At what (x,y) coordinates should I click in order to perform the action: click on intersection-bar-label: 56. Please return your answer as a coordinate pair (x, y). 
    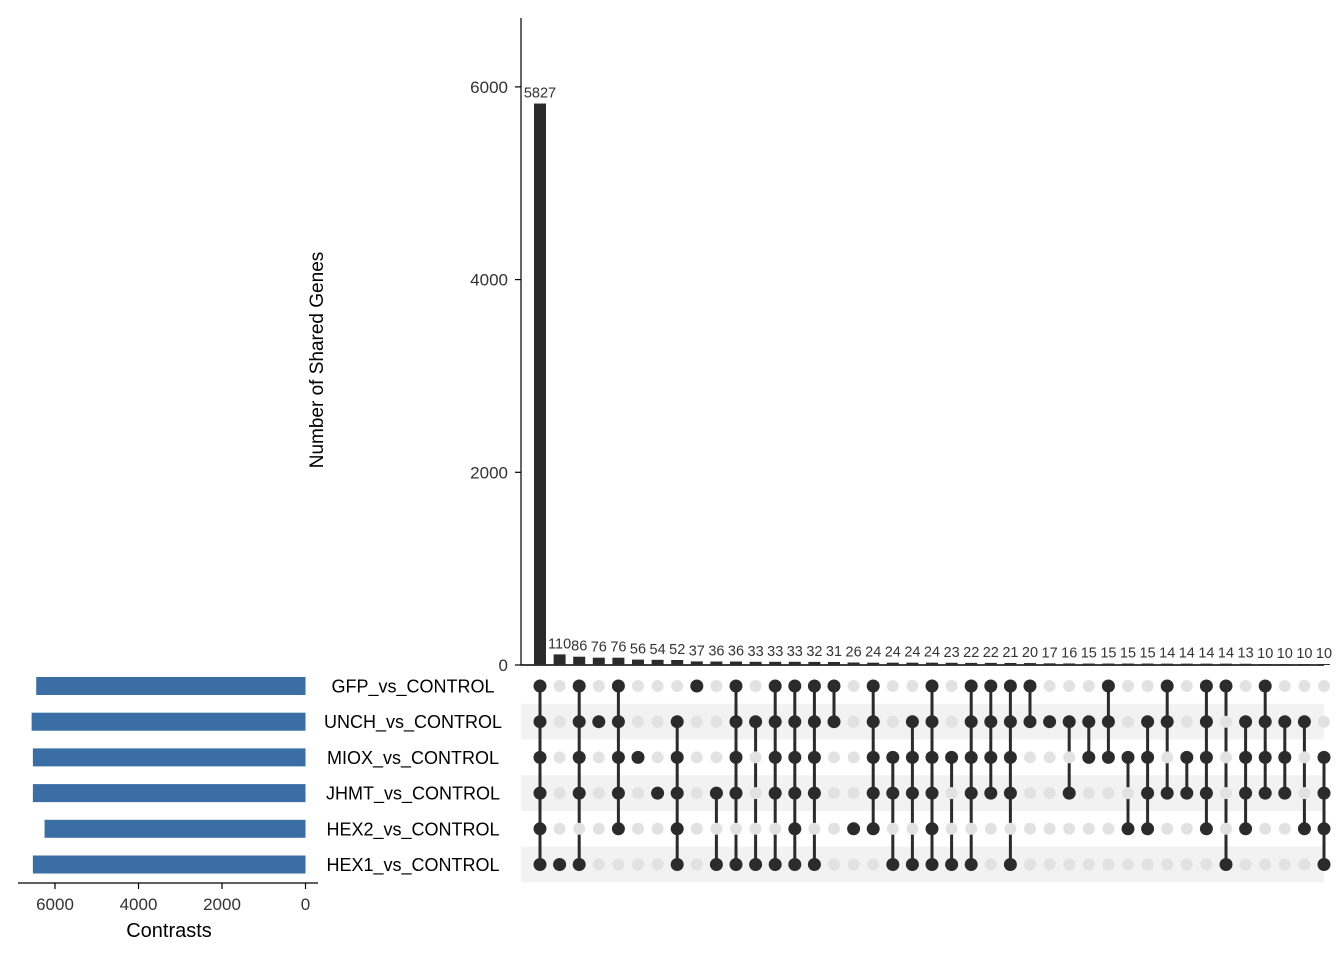
    Looking at the image, I should click on (638, 650).